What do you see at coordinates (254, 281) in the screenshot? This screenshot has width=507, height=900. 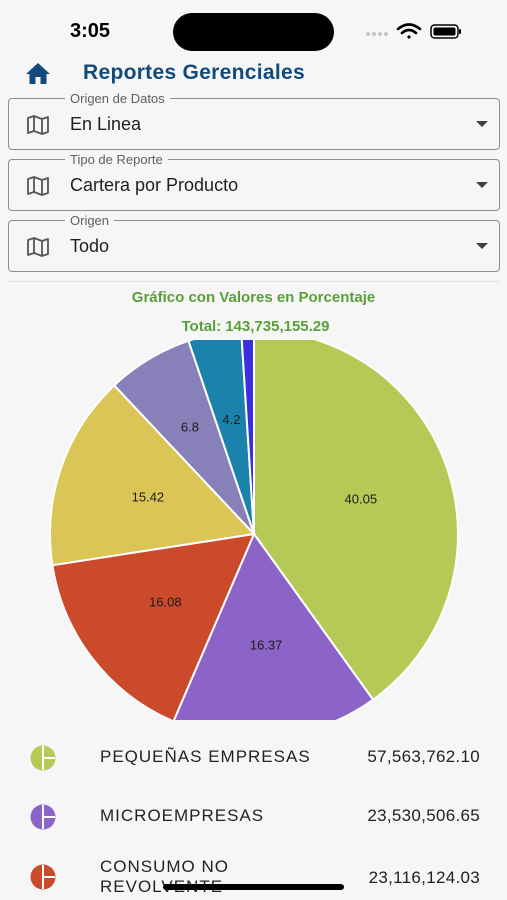 I see `divider` at bounding box center [254, 281].